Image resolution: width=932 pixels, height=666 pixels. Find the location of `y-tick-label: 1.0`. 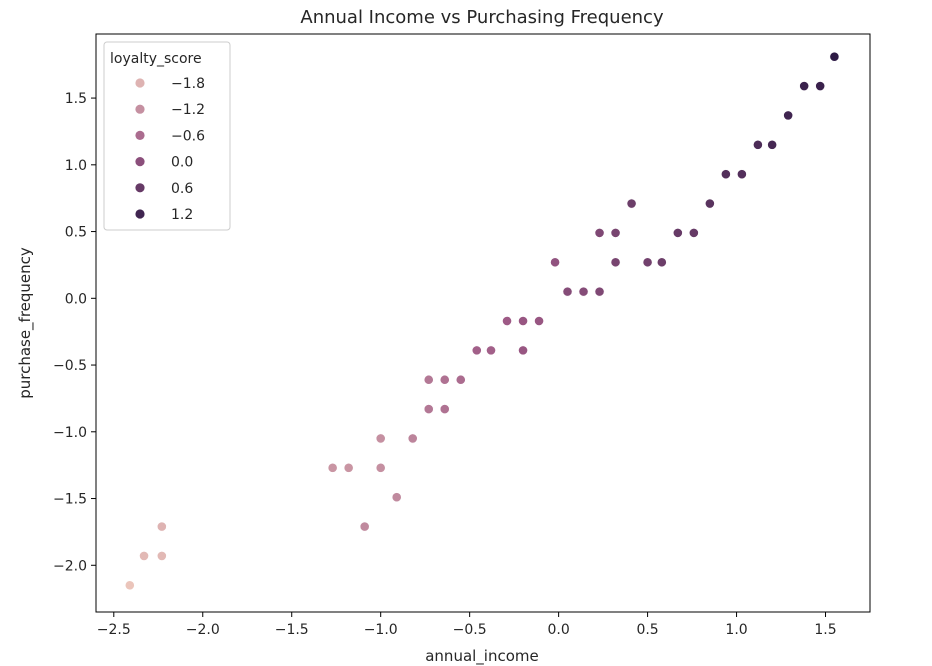

y-tick-label: 1.0 is located at coordinates (76, 166).